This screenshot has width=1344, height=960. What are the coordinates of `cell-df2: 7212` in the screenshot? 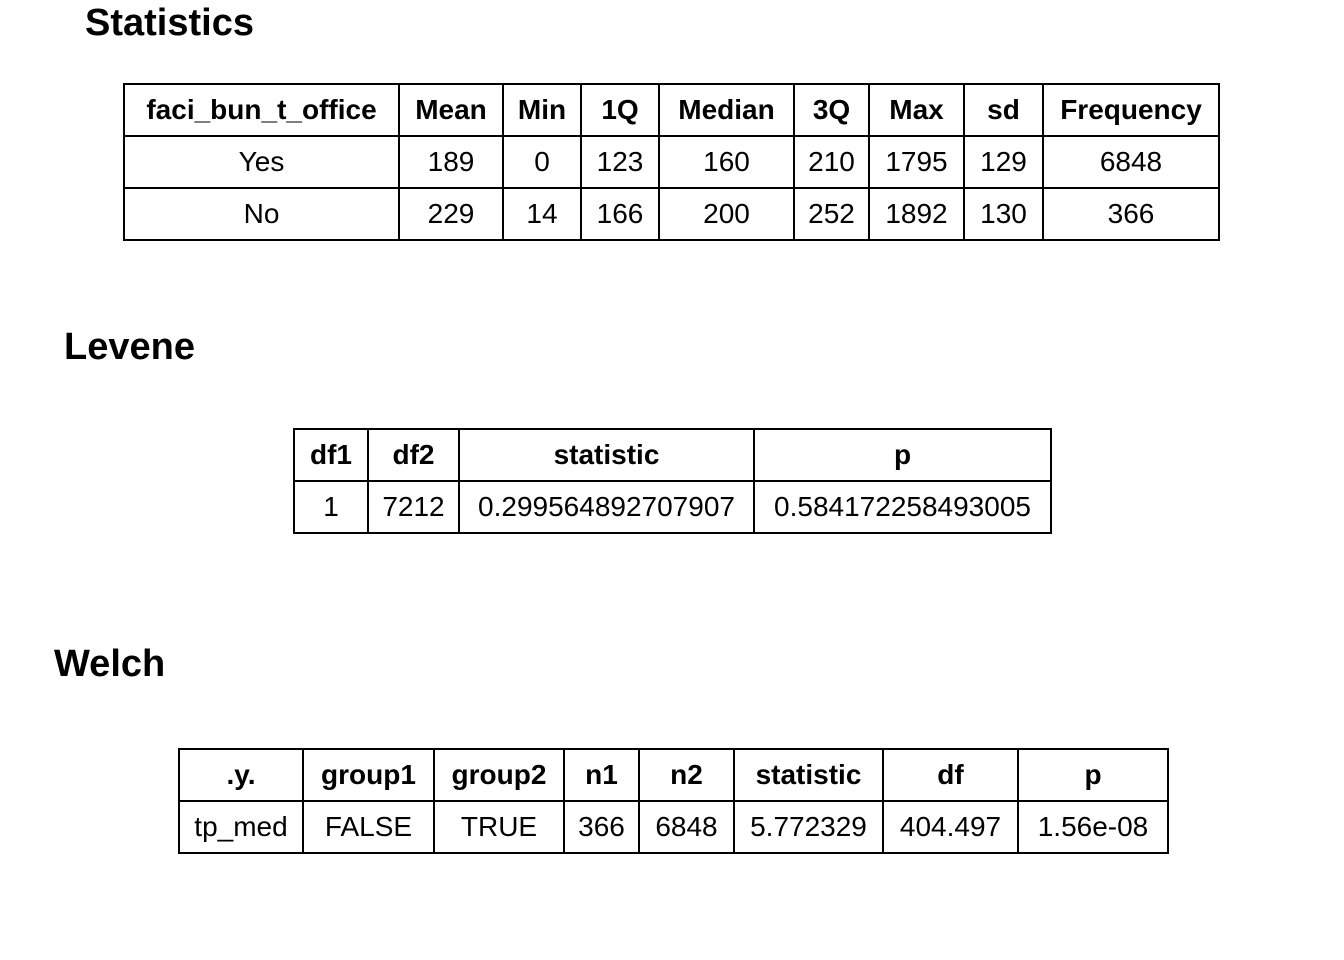 It's located at (413, 507).